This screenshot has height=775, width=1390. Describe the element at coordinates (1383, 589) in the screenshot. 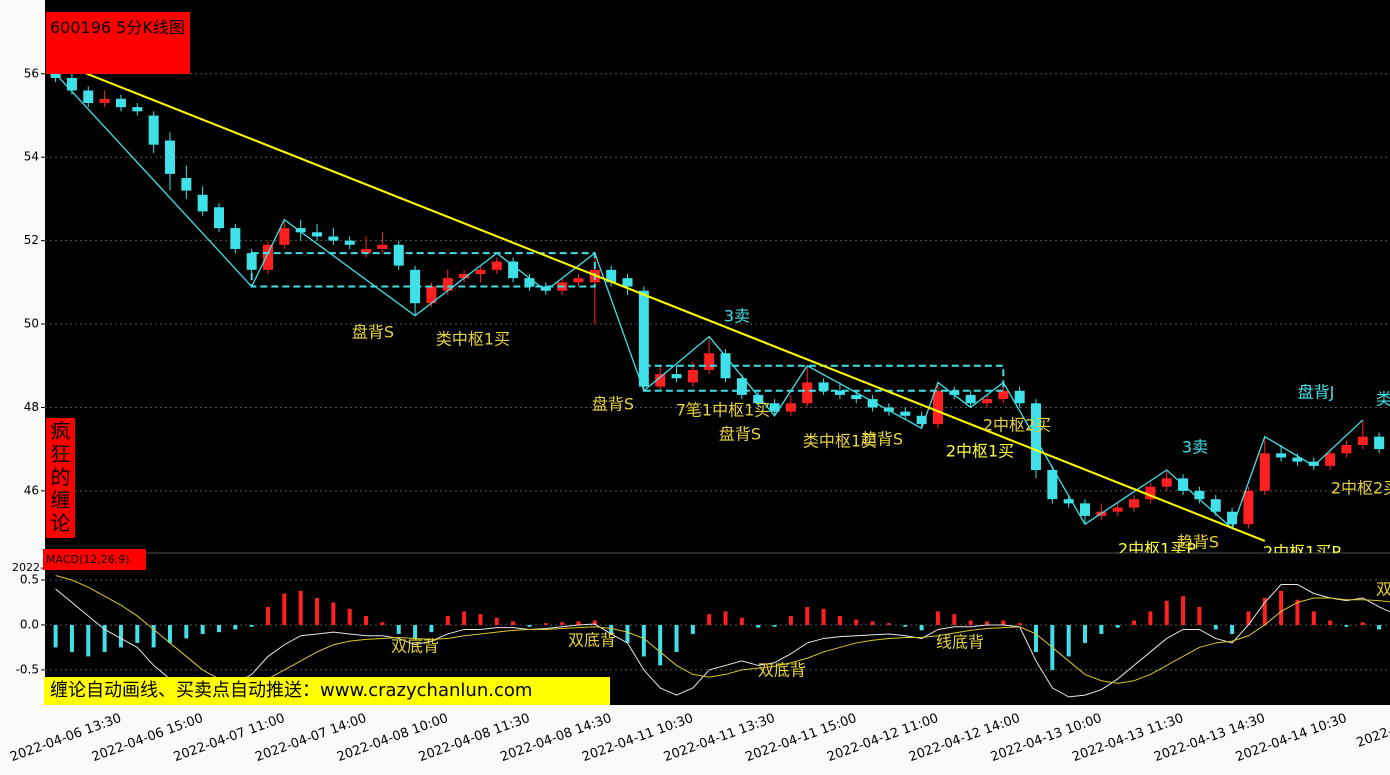

I see `annotation: 双` at that location.